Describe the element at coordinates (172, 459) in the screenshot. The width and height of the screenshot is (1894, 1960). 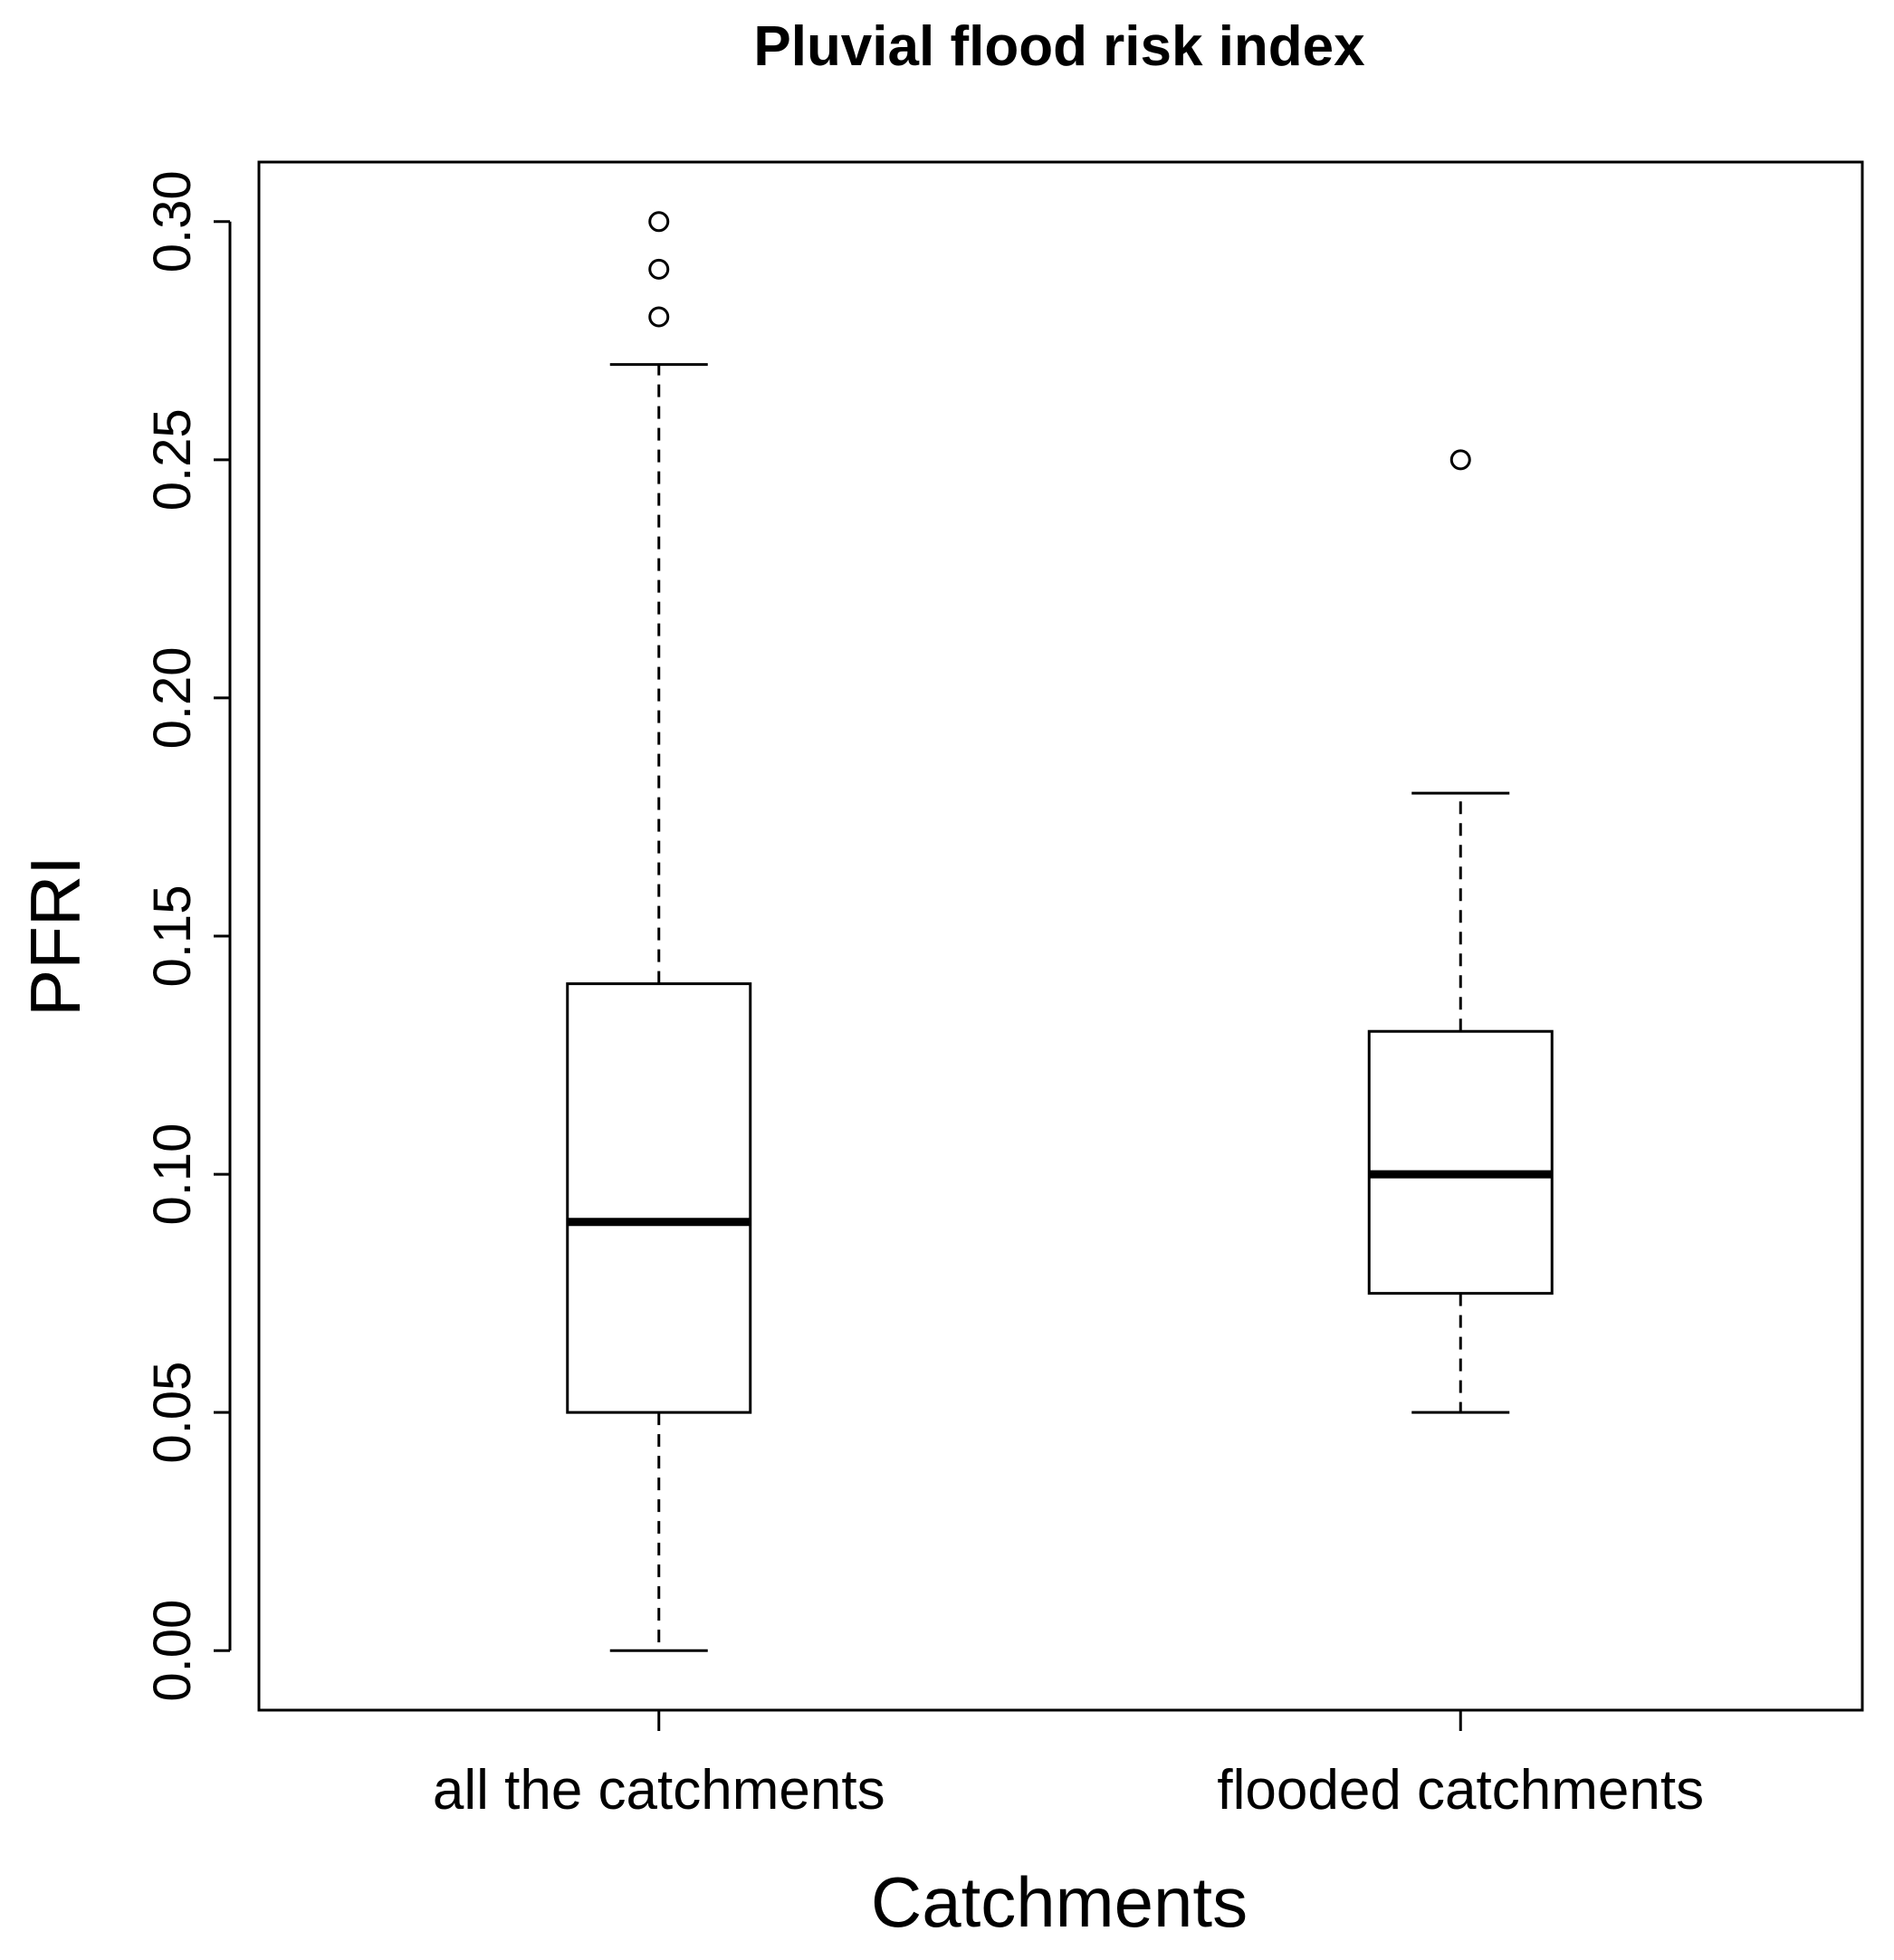
I see `y-tick-label: 0.25` at that location.